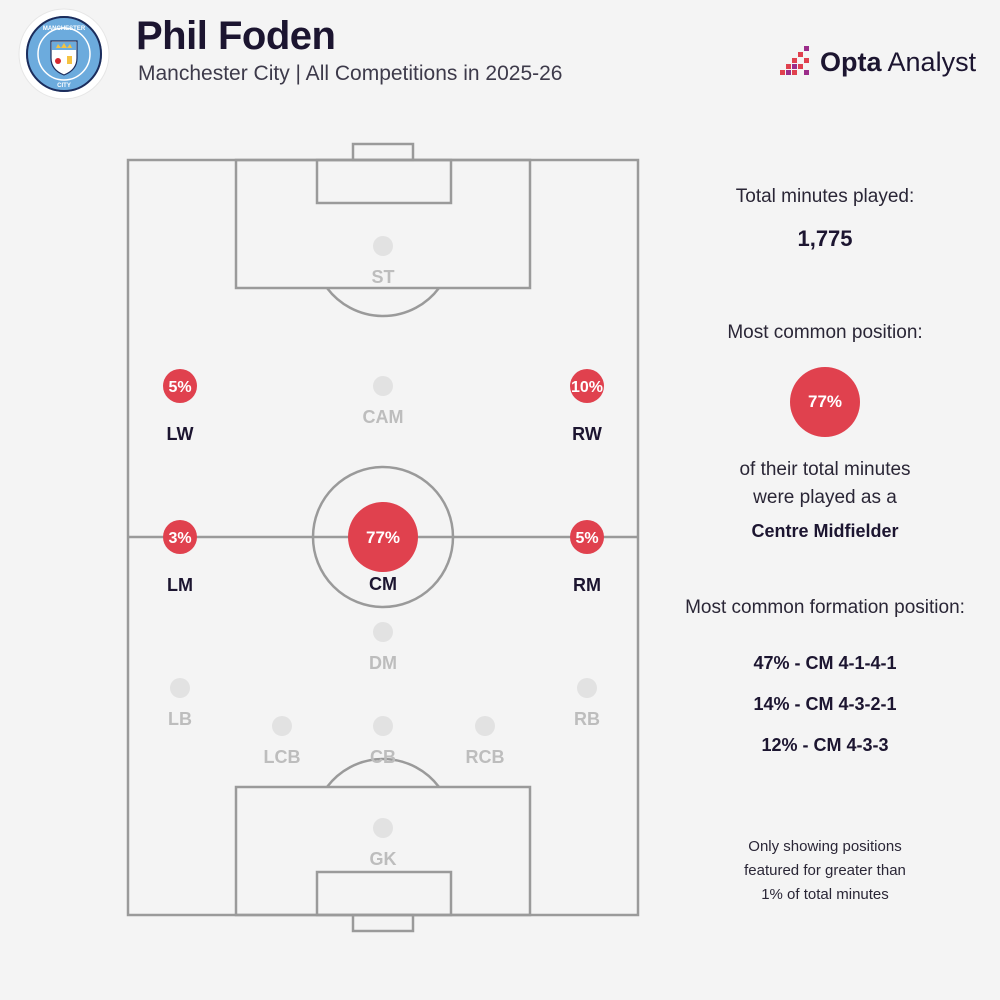 The height and width of the screenshot is (1000, 1000). What do you see at coordinates (180, 434) in the screenshot?
I see `position-label-lw: LW` at bounding box center [180, 434].